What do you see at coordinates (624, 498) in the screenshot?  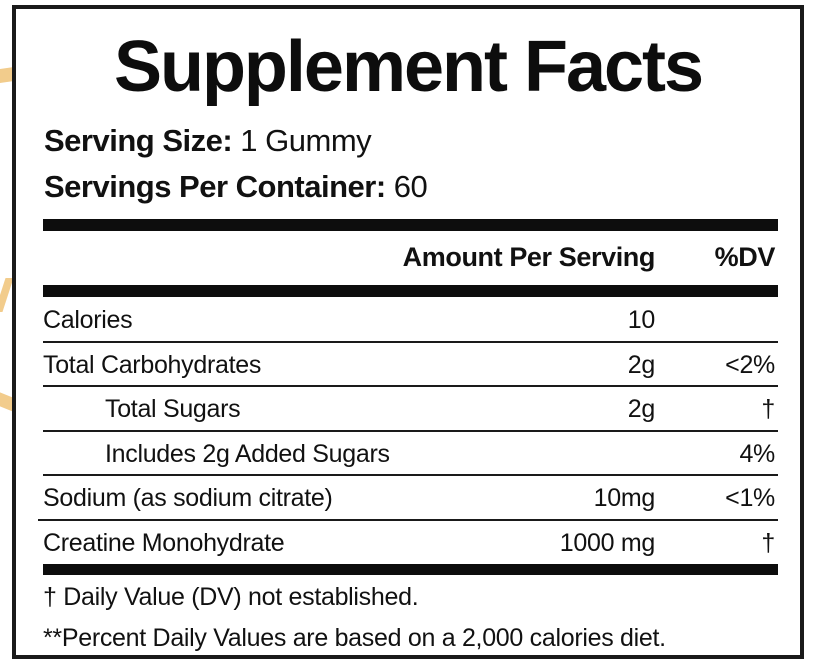 I see `nutrient-amount: 10mg` at bounding box center [624, 498].